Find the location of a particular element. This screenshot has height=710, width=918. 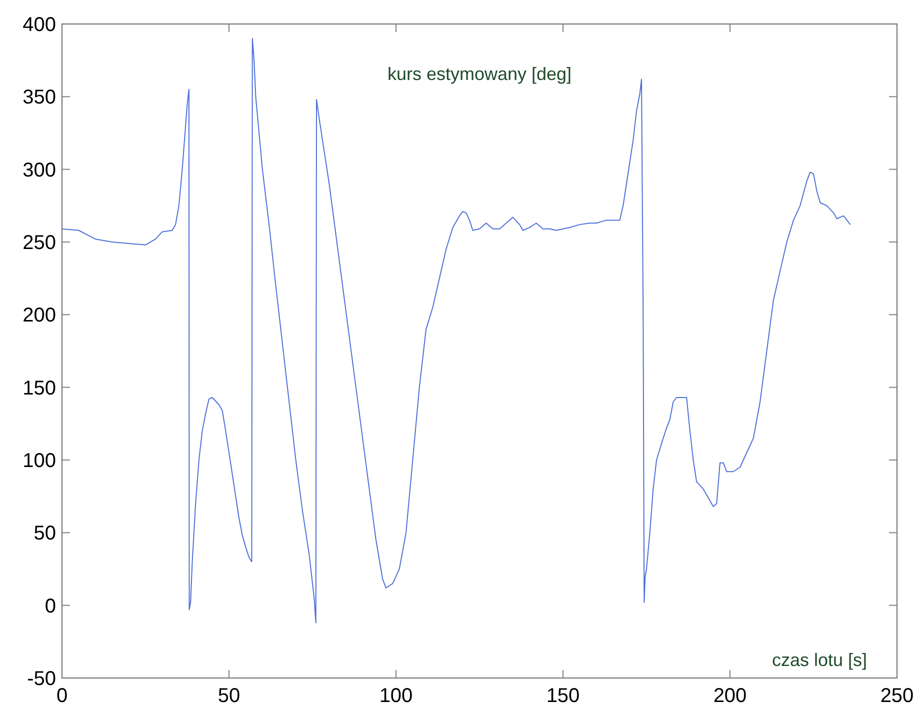

y-tick-label: 350 is located at coordinates (39, 97).